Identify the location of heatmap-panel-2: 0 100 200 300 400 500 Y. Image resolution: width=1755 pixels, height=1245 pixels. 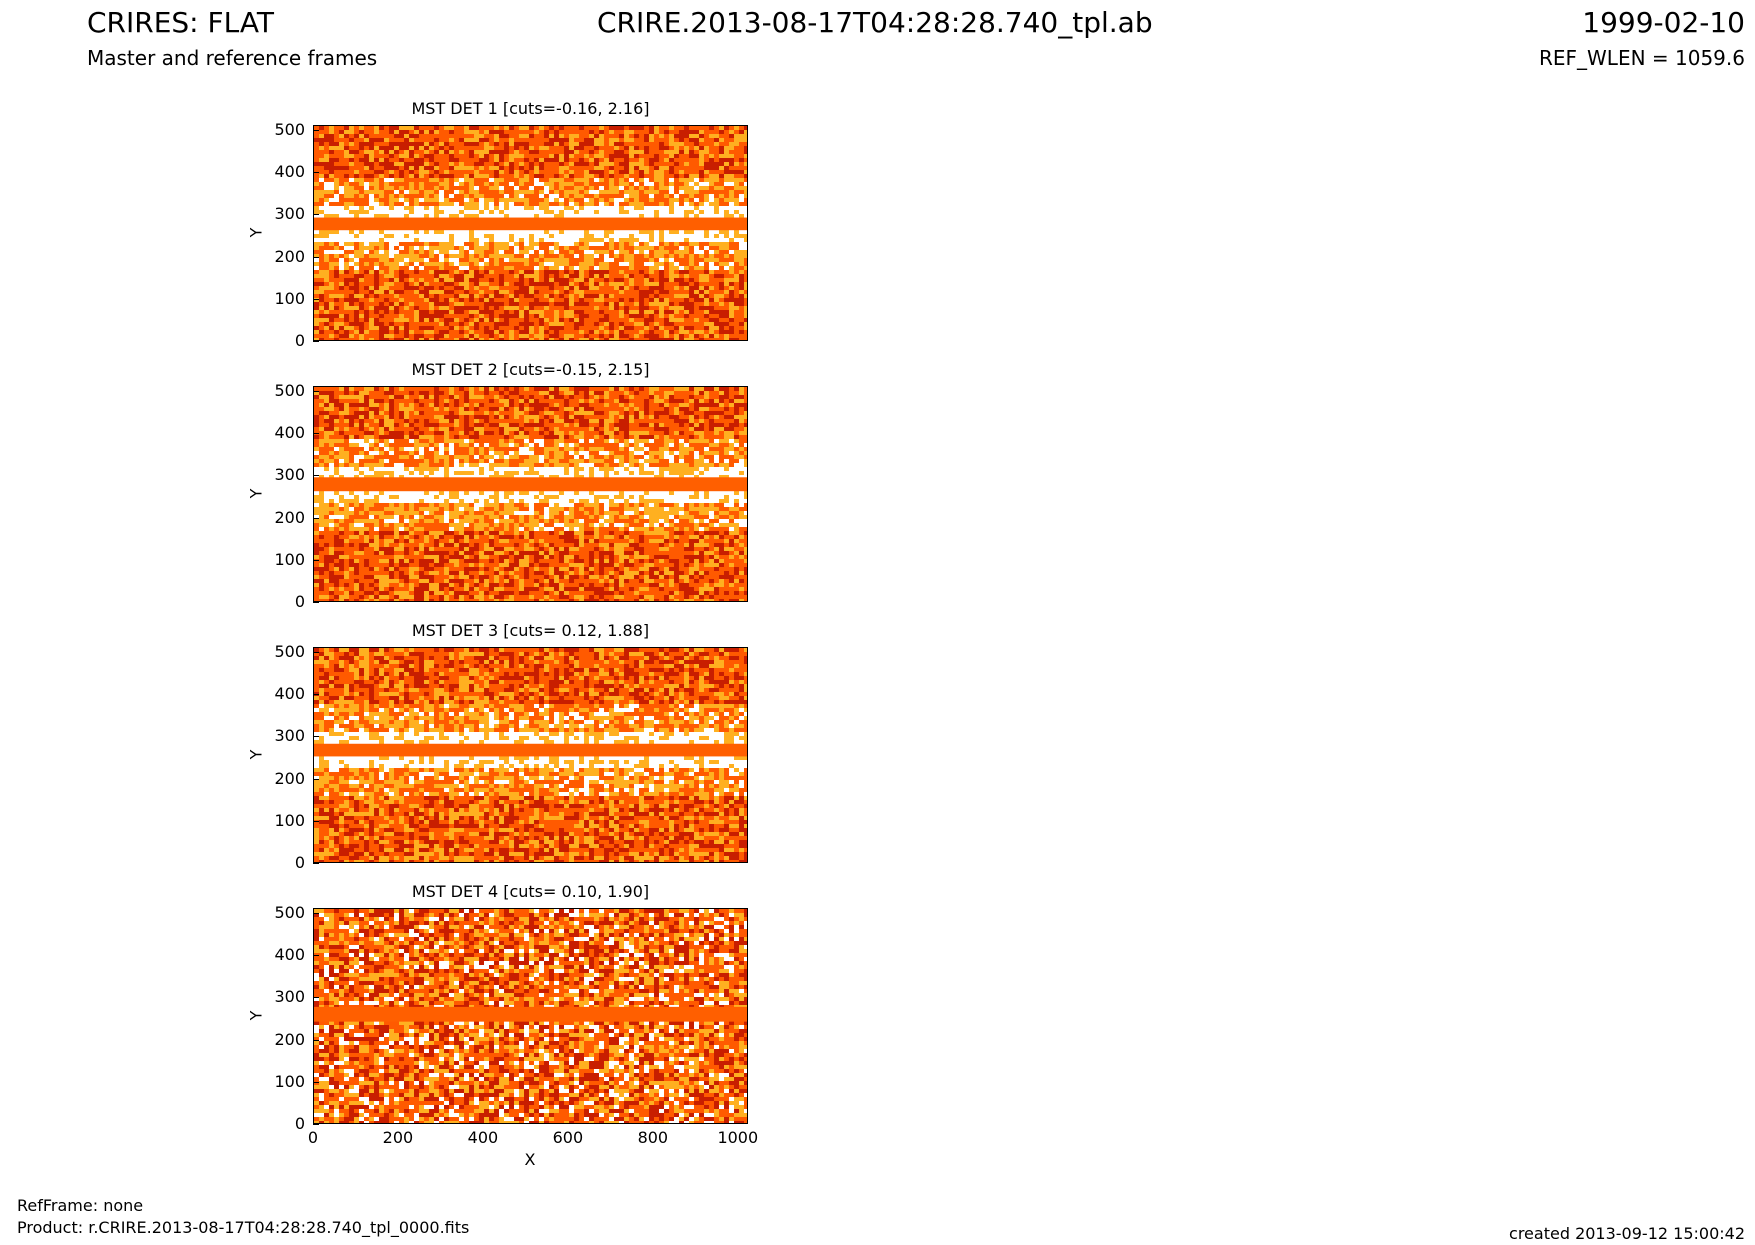
(497, 496).